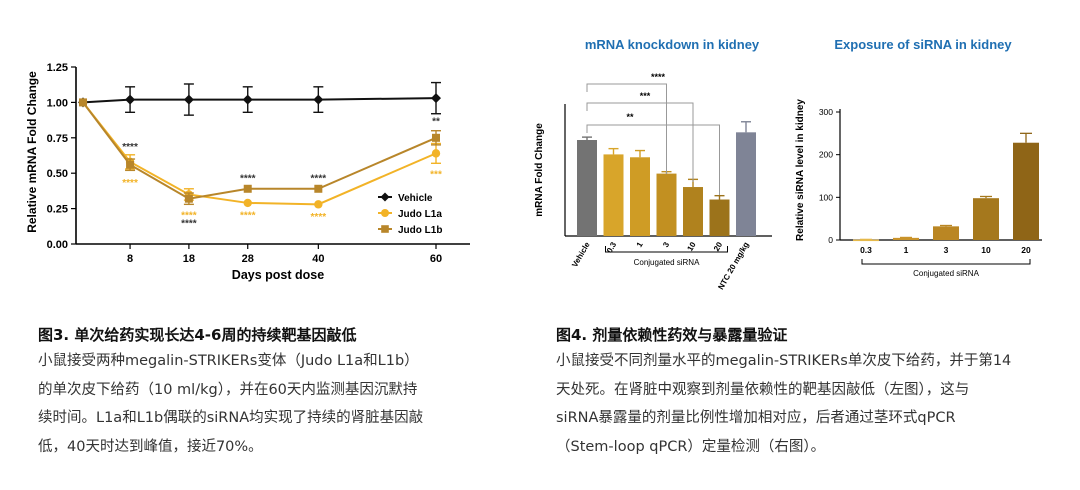 The width and height of the screenshot is (1080, 490). What do you see at coordinates (150, 446) in the screenshot?
I see `caption-line: 低，40天时达到峰值，接近70%。` at bounding box center [150, 446].